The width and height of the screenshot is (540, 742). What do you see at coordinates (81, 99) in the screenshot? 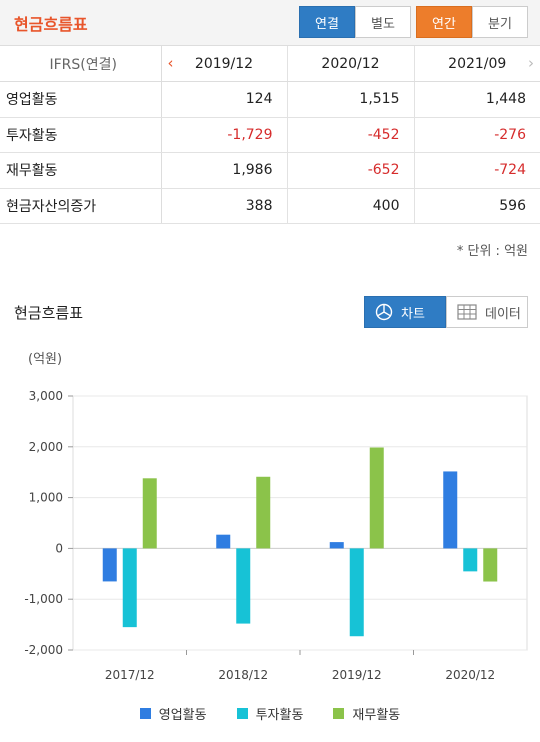
I see `row-label: 영업활동` at bounding box center [81, 99].